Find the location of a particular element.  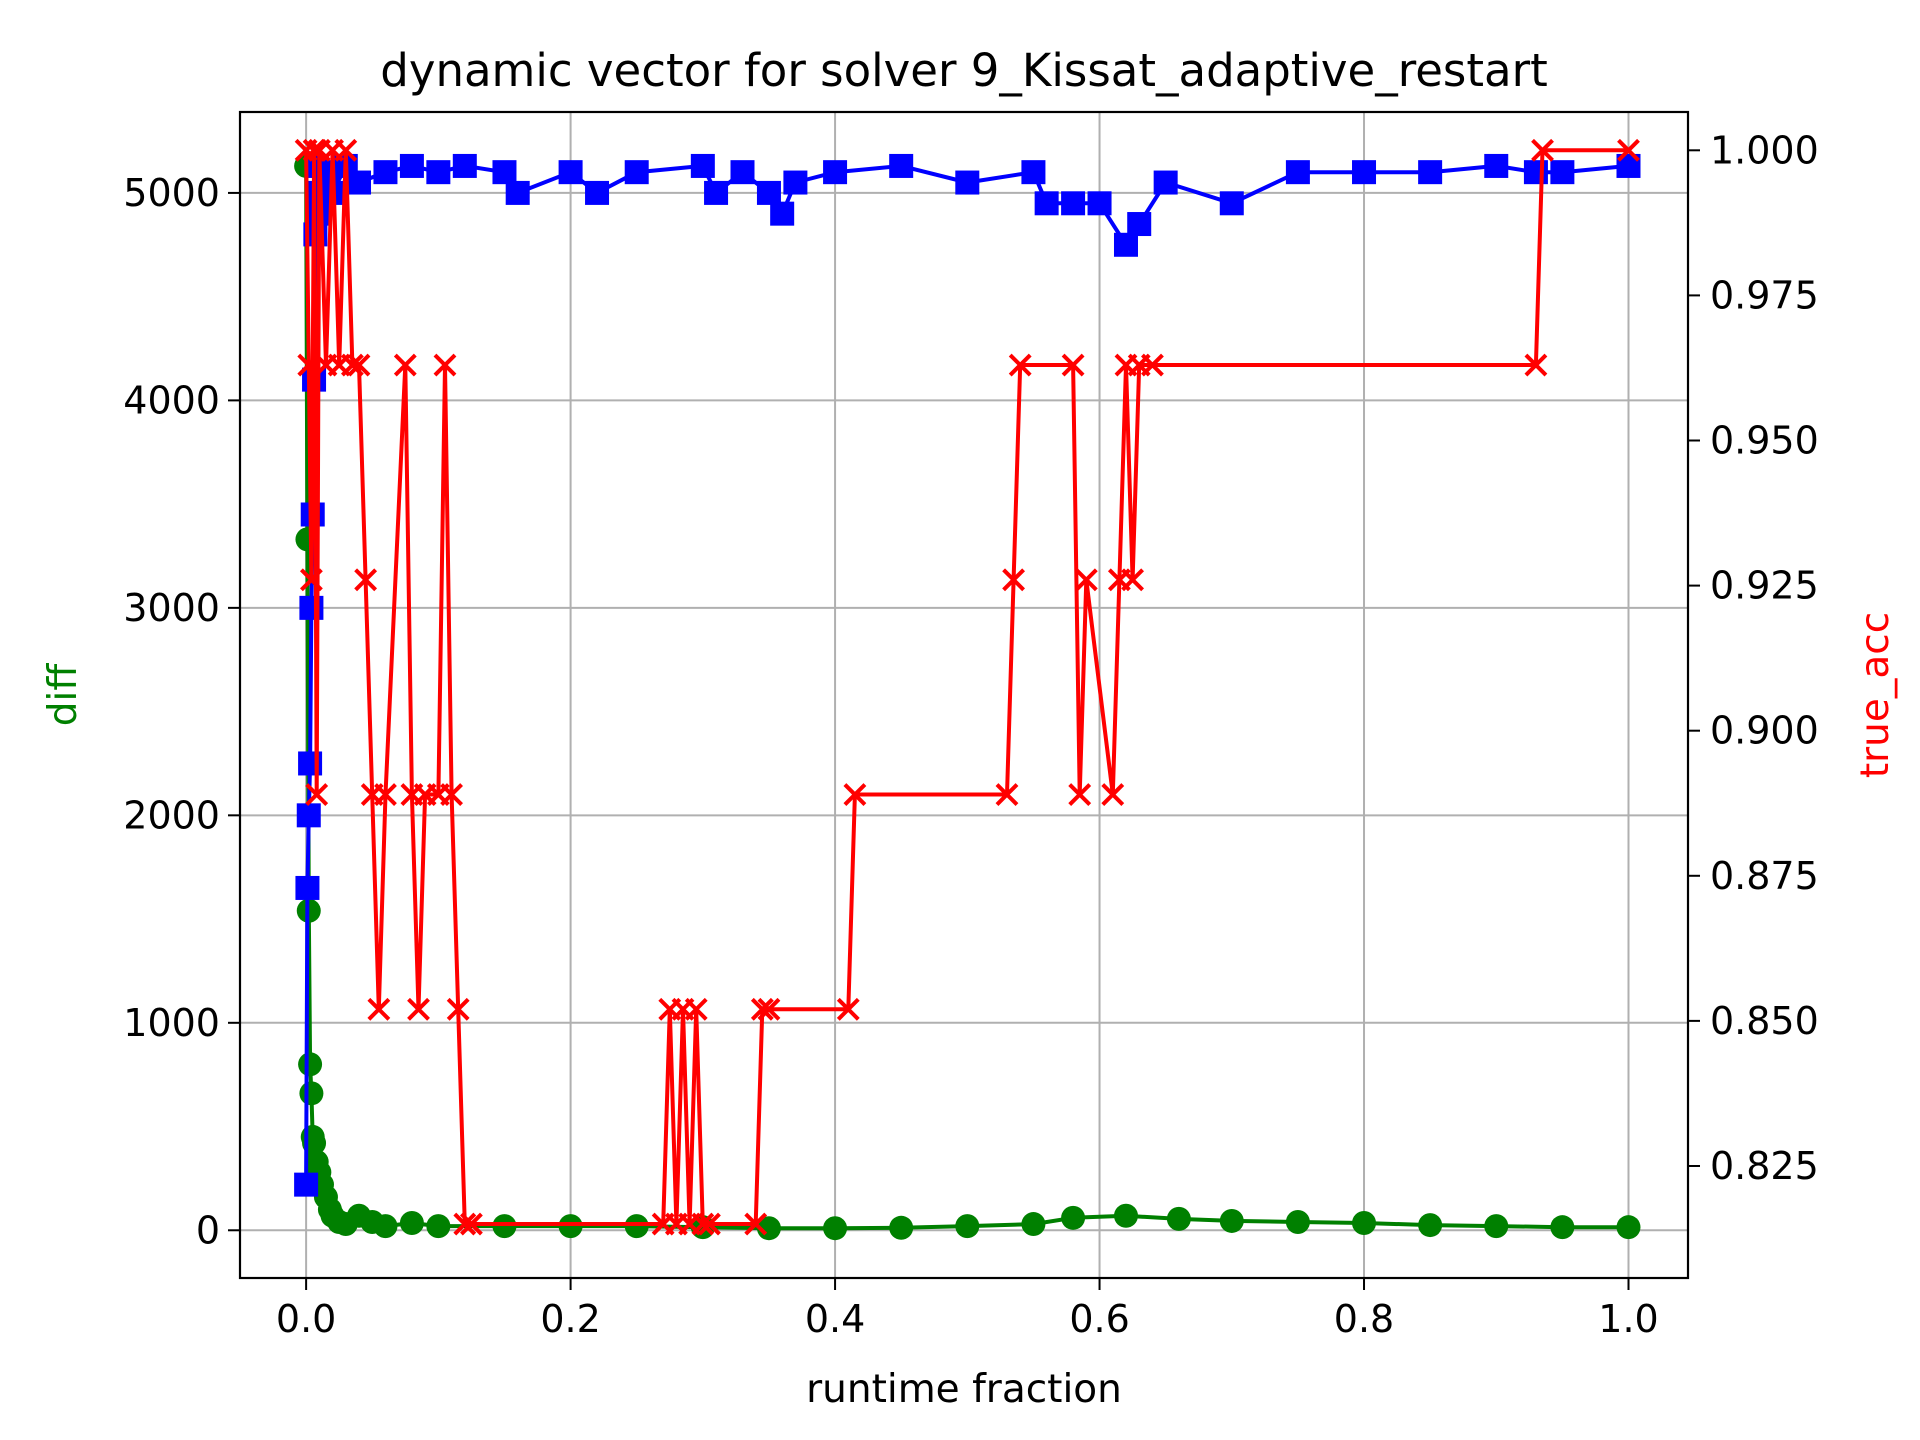

x-axis-title: runtime fraction is located at coordinates (964, 1389).